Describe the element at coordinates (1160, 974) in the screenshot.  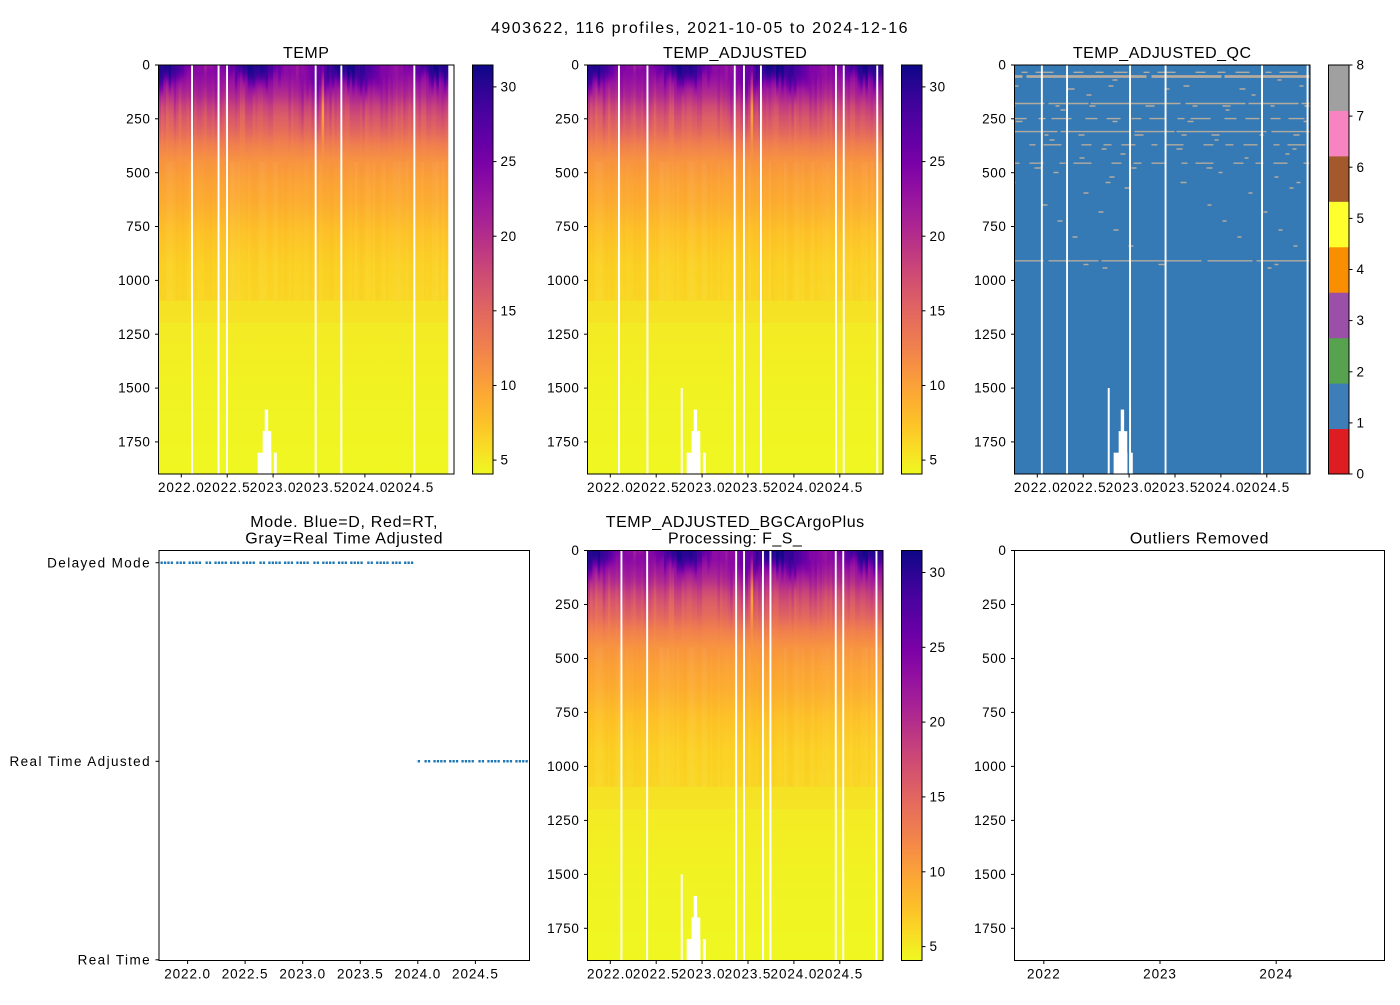
I see `svg-text: 2023` at that location.